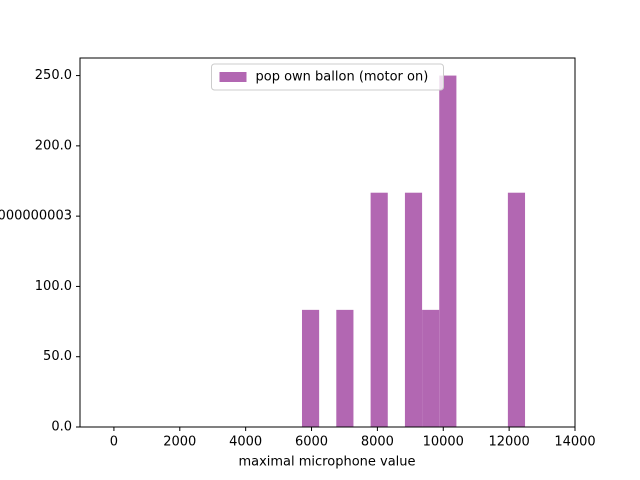 Image resolution: width=640 pixels, height=480 pixels. Describe the element at coordinates (179, 442) in the screenshot. I see `x-tick-label: 2000` at that location.